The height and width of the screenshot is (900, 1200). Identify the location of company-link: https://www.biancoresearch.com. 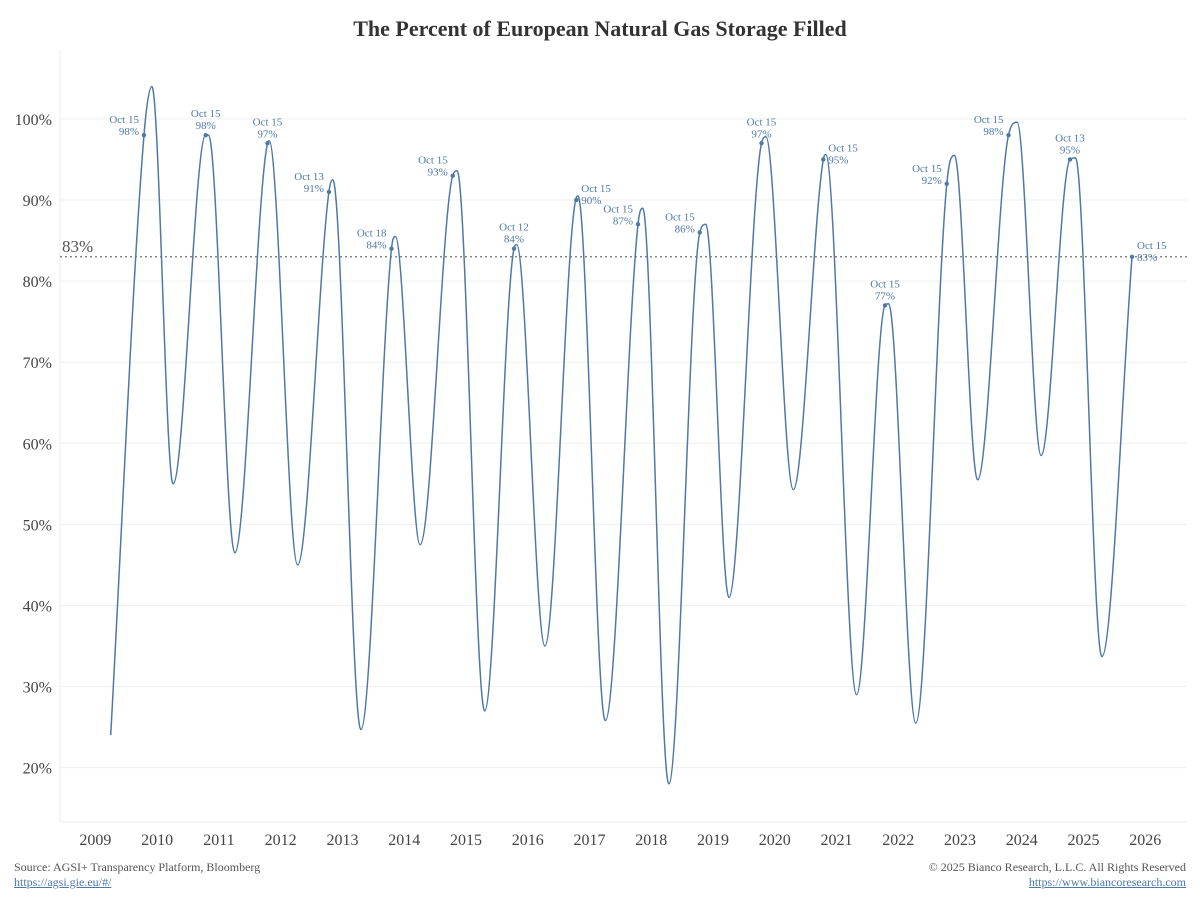
(1107, 882).